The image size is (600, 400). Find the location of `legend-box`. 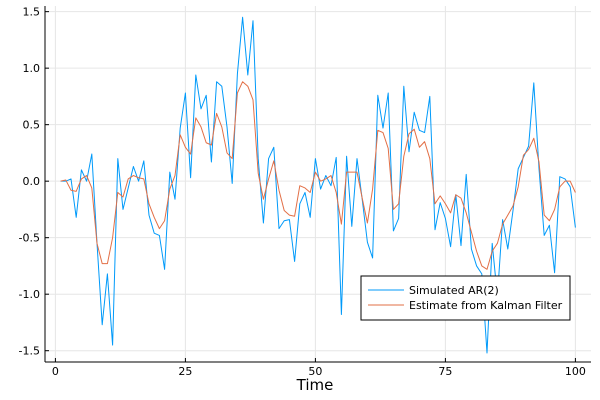

legend-box is located at coordinates (465, 298).